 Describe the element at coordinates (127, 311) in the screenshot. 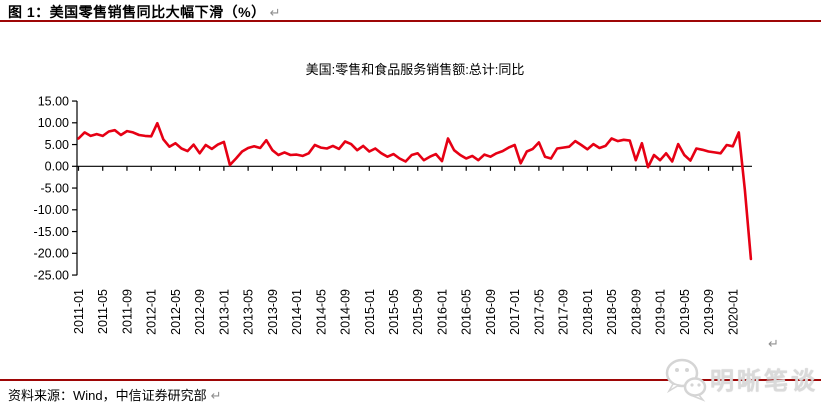

I see `x-axis-tick-label: 2011-09` at that location.